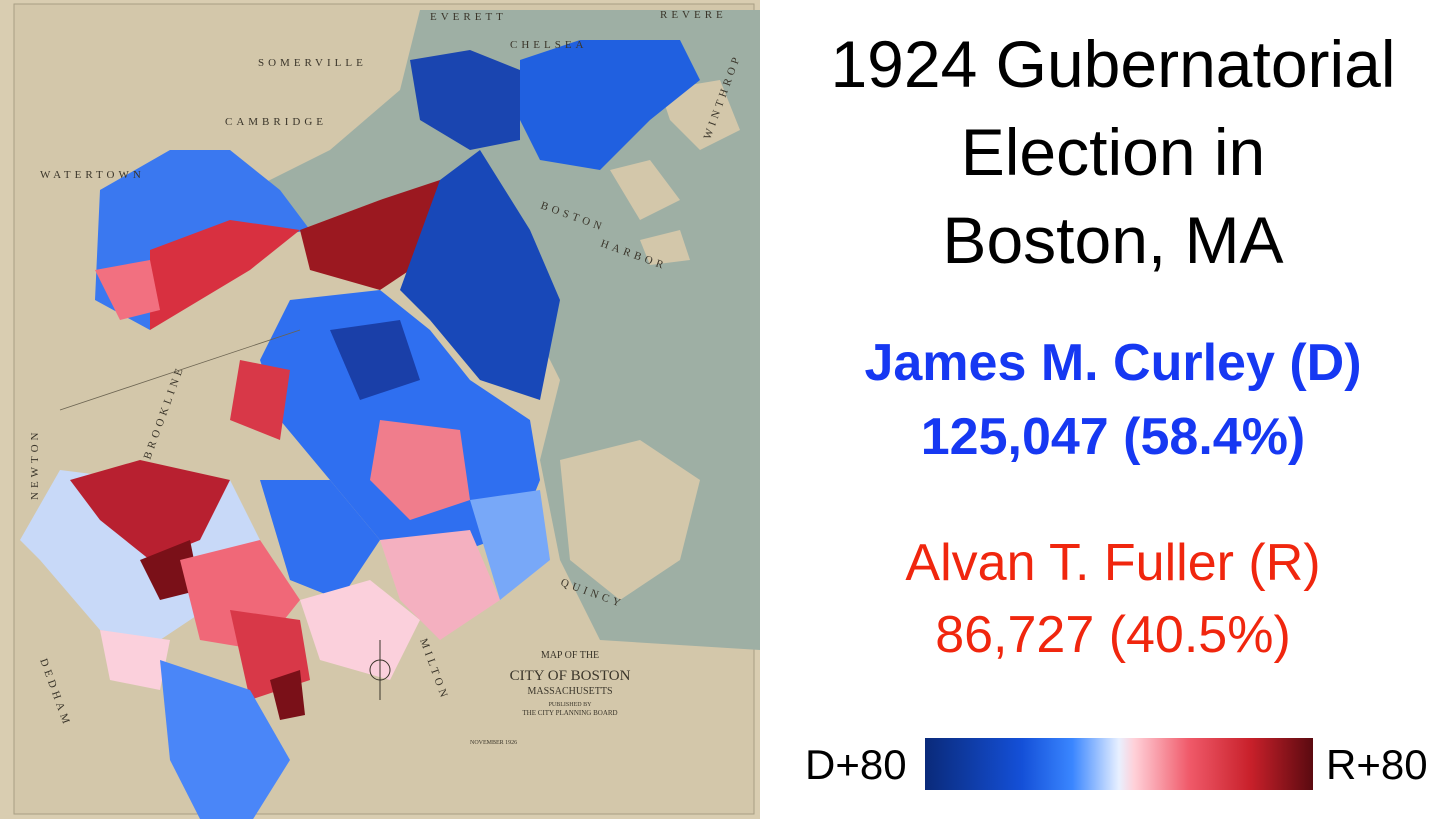  I want to click on title-line: 1924 Gubernatorial, so click(1113, 64).